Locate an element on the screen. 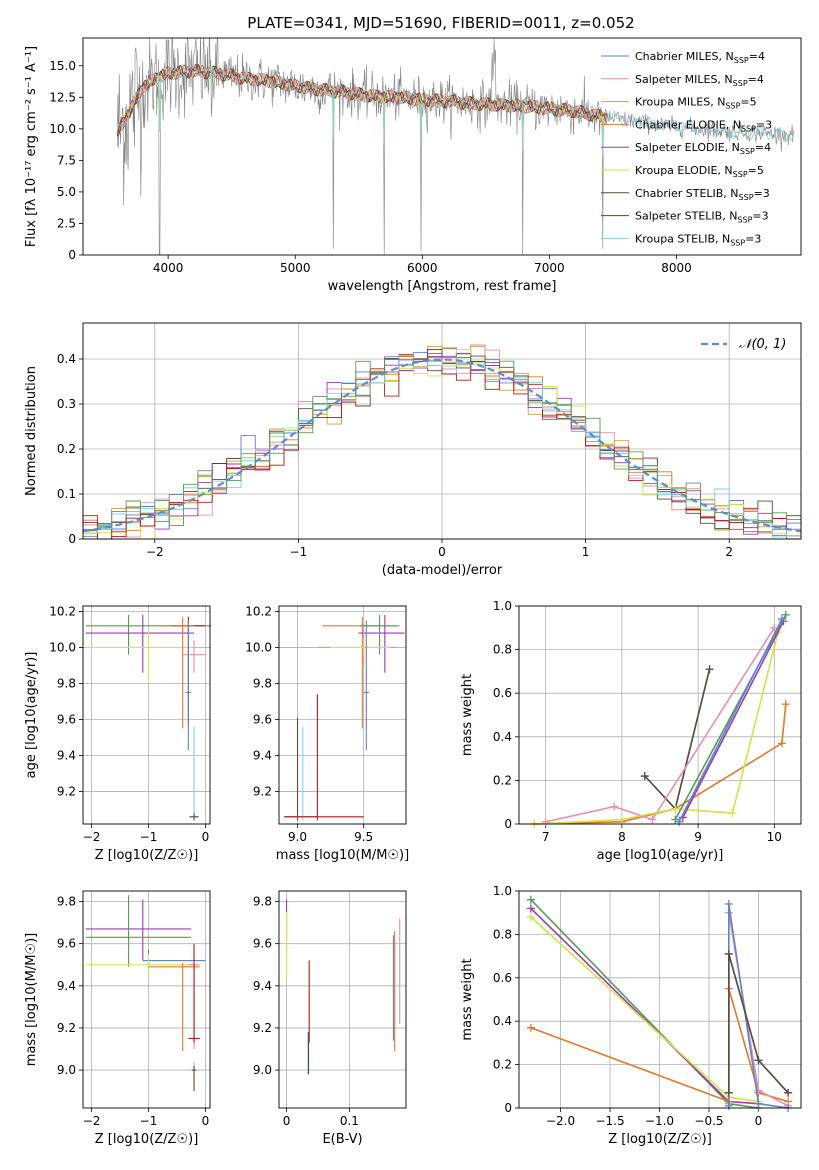 Image resolution: width=819 pixels, height=1170 pixels. legend-entry: Kroupa ELODIE, NSSP=5 is located at coordinates (699, 171).